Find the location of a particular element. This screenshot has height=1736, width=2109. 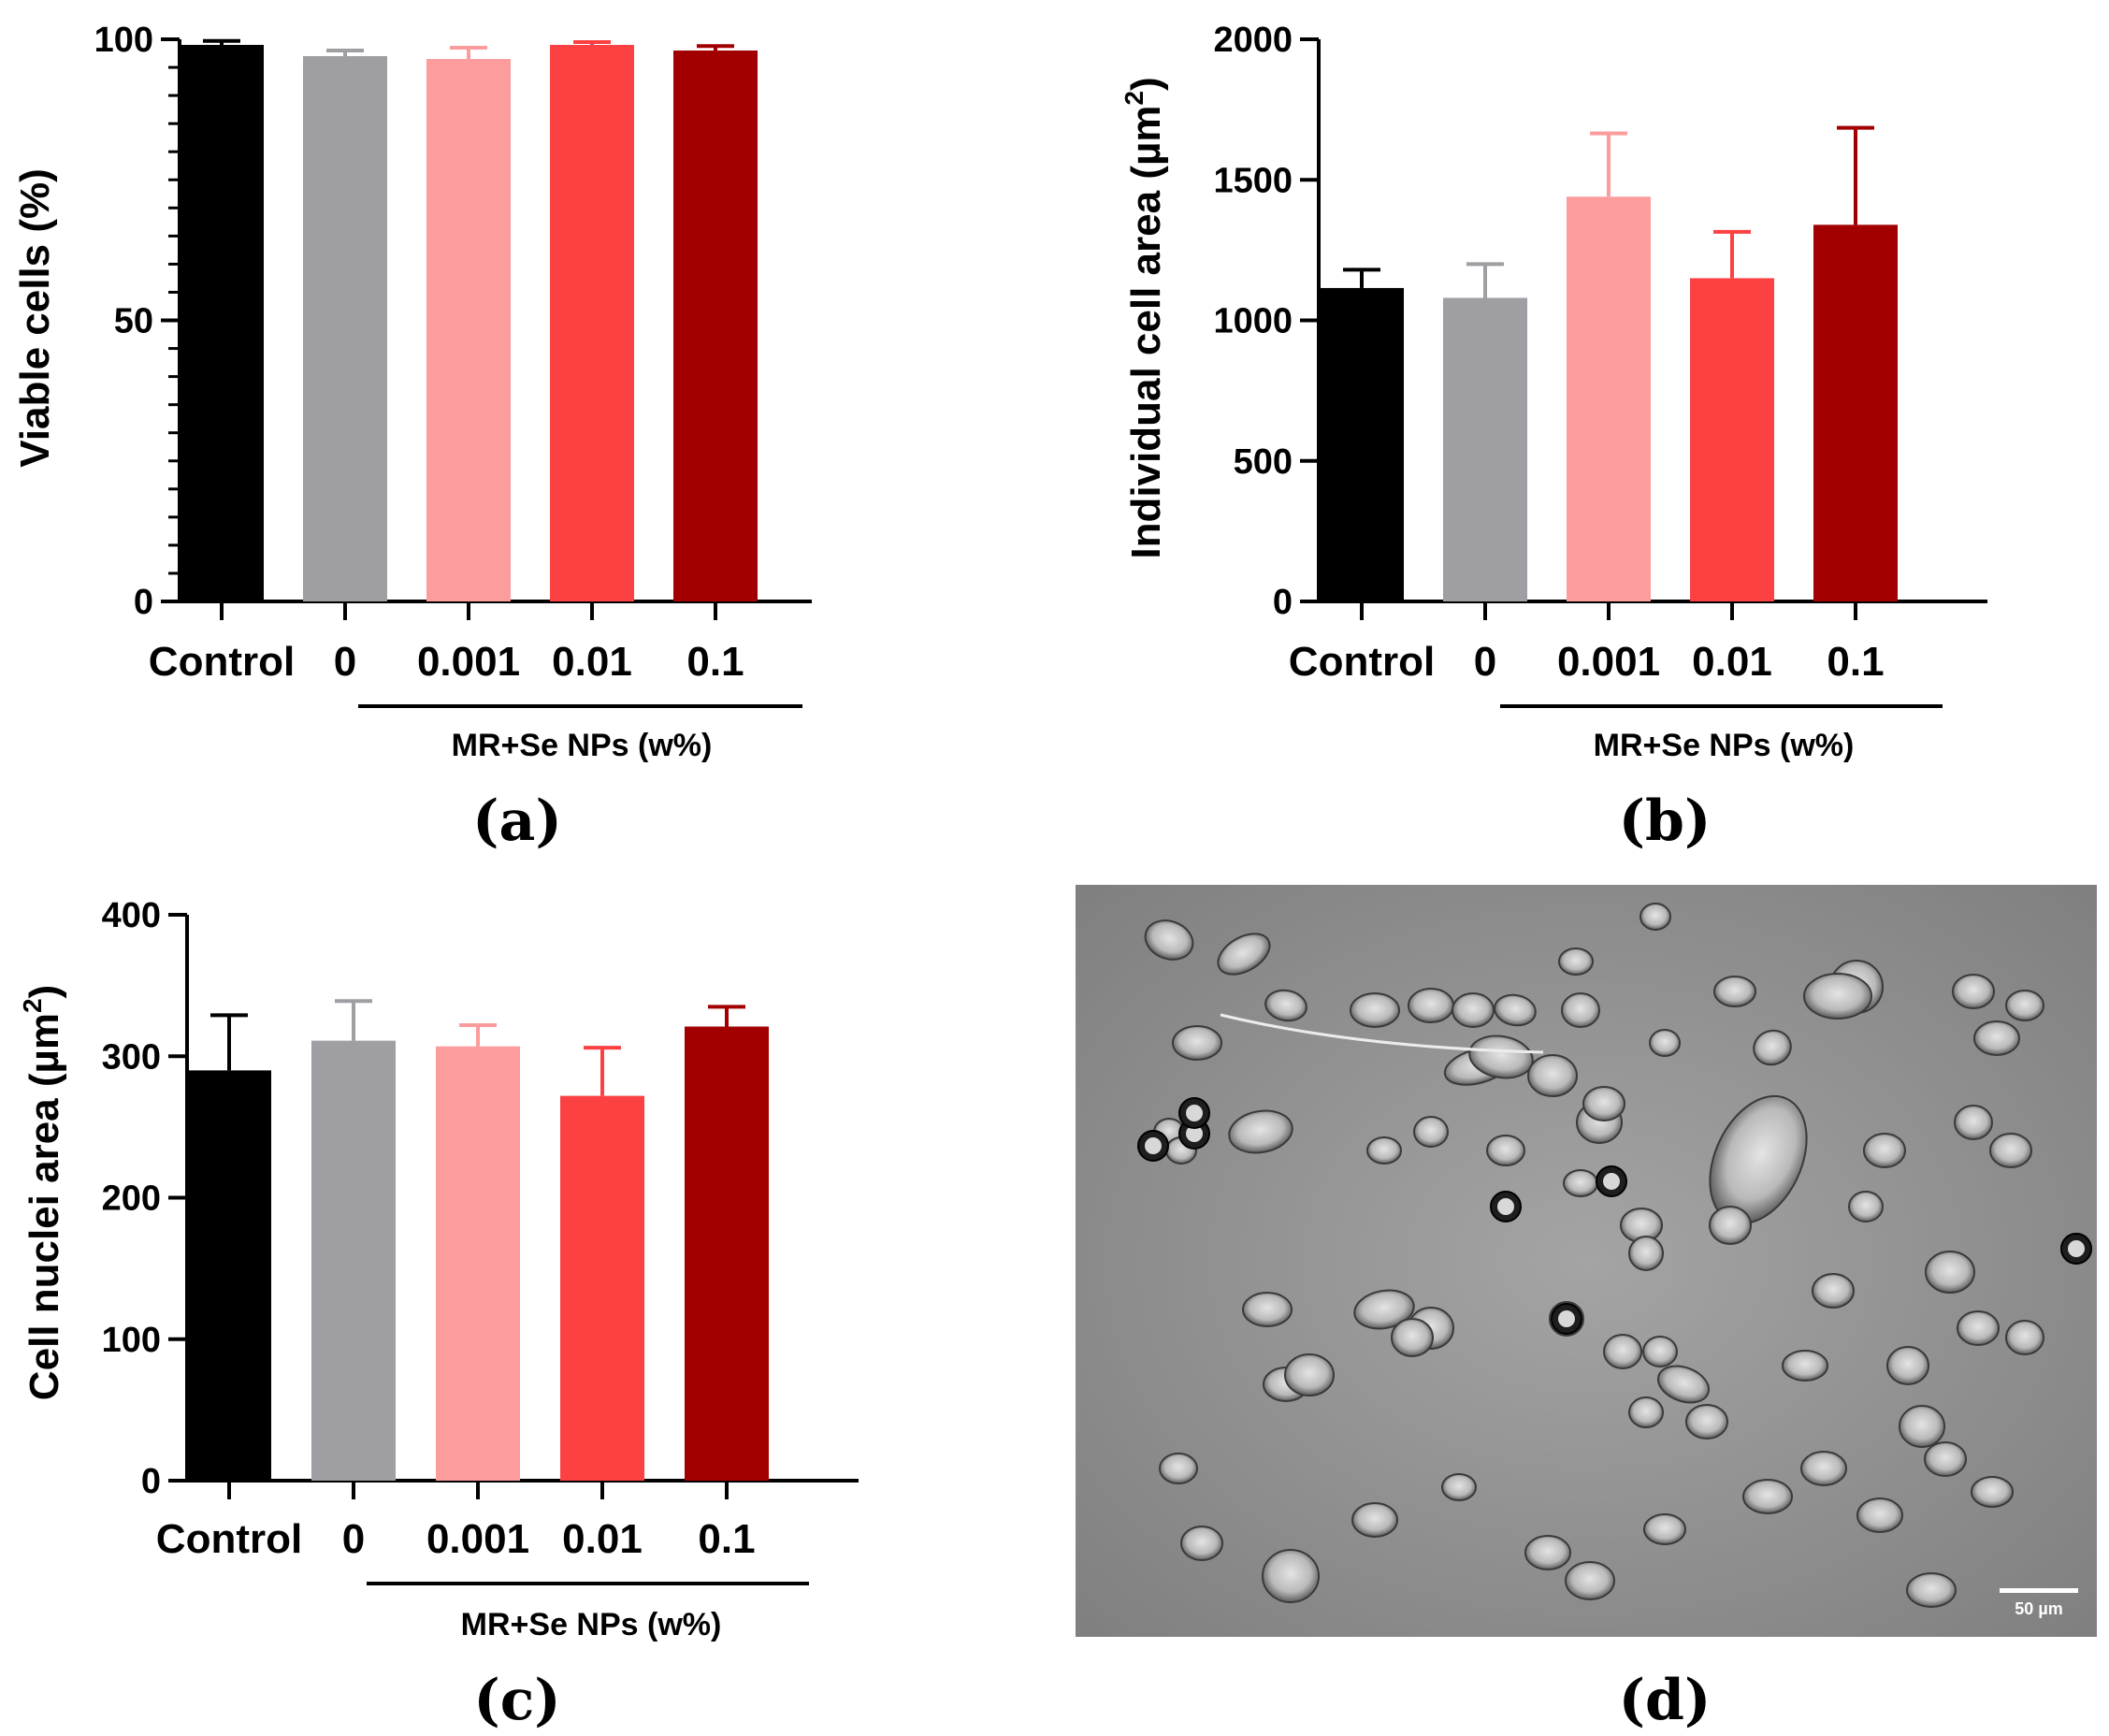

plot-area-c: 0 100 200 300 400 Control 0 0.001 0.01 0.1 is located at coordinates (481, 1240).